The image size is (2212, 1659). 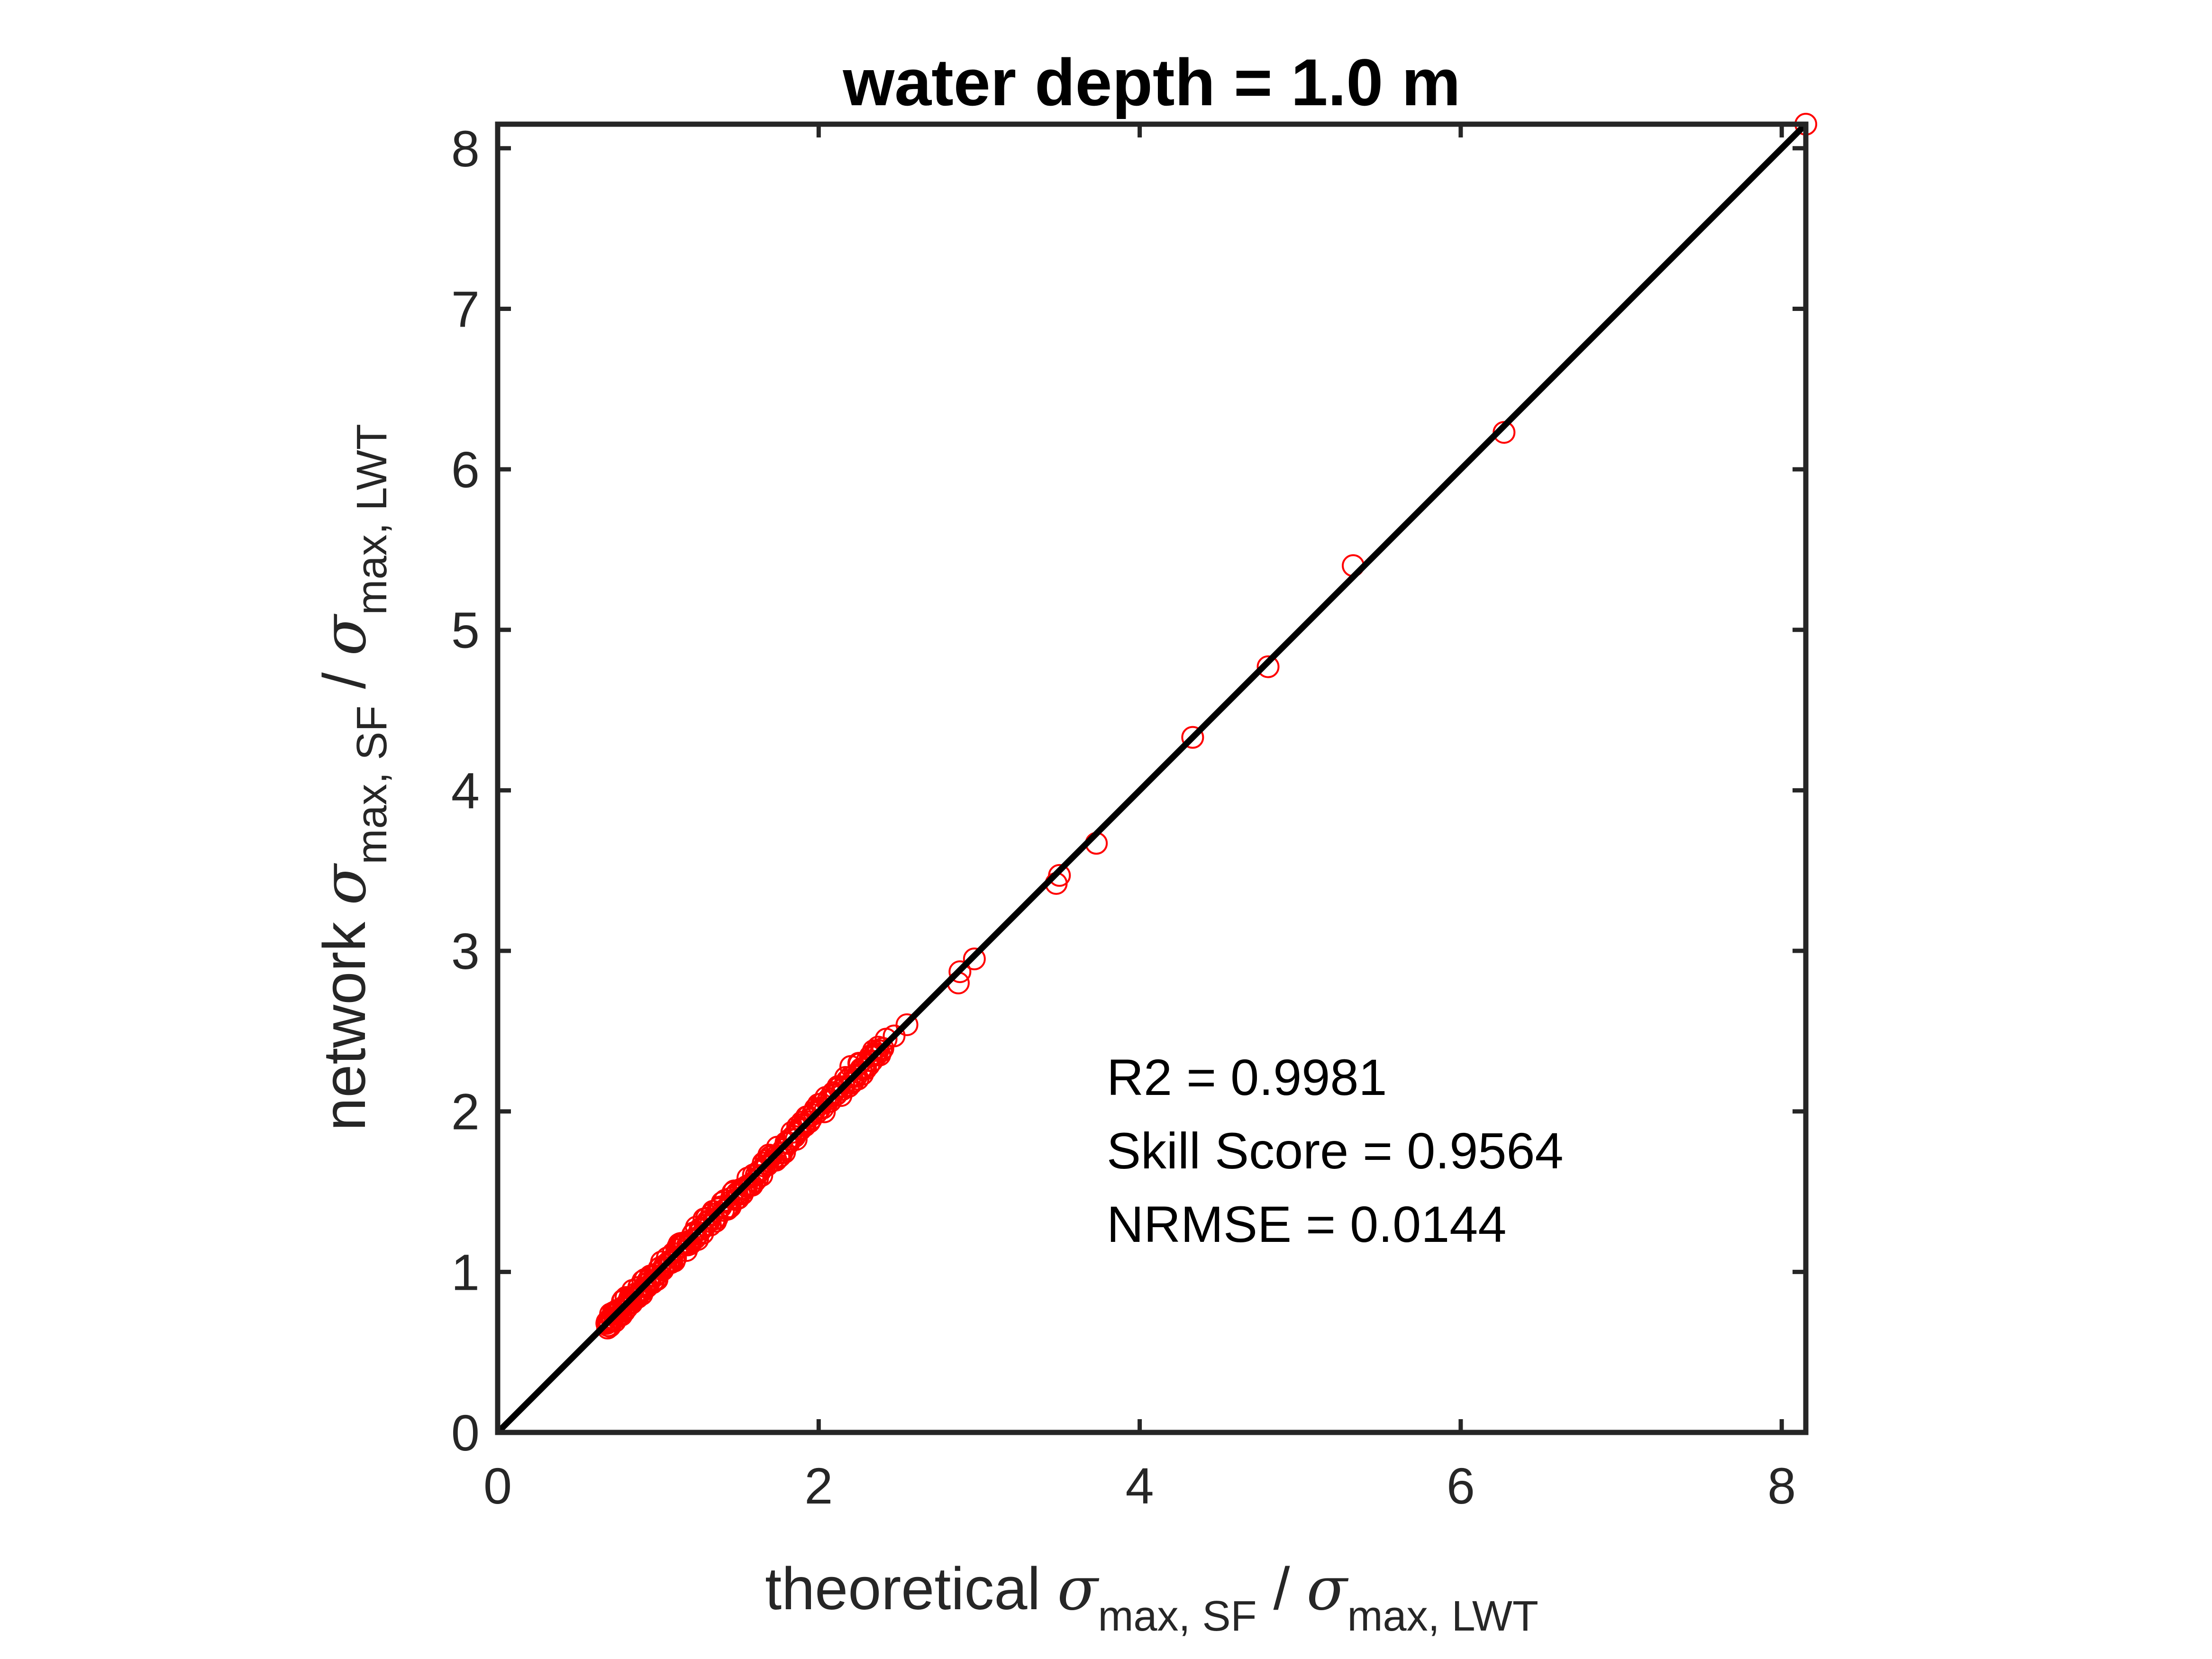 I want to click on y-label-sigma: σ, so click(x=344, y=884).